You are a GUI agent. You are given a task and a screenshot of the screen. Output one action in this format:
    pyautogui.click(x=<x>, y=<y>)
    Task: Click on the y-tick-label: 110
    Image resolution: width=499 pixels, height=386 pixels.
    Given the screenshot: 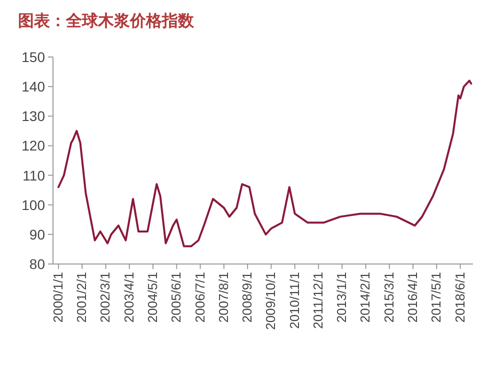 What is the action you would take?
    pyautogui.click(x=34, y=175)
    